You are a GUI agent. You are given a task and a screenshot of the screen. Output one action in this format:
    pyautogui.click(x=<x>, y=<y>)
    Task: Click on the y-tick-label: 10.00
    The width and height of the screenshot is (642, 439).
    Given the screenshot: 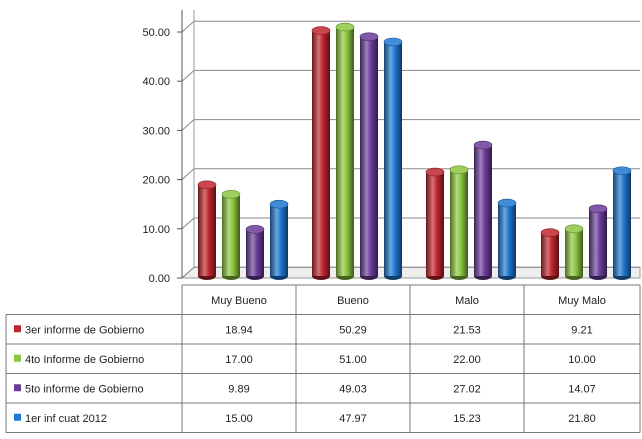 What is the action you would take?
    pyautogui.click(x=156, y=230)
    